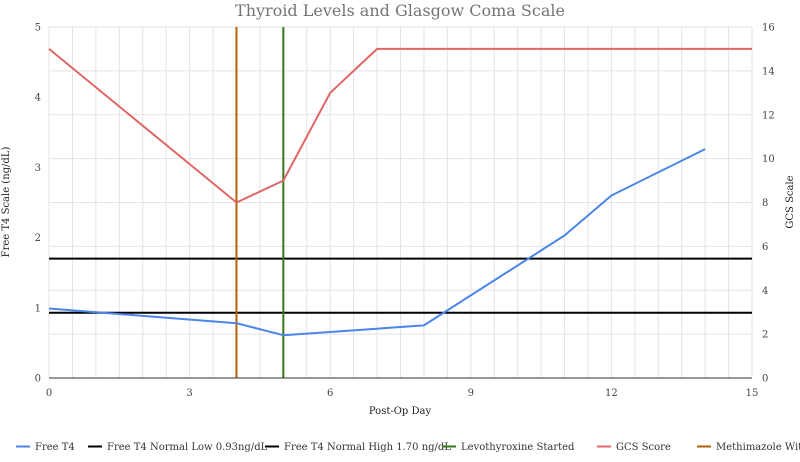  Describe the element at coordinates (765, 203) in the screenshot. I see `y-right-tick-label: 8` at that location.